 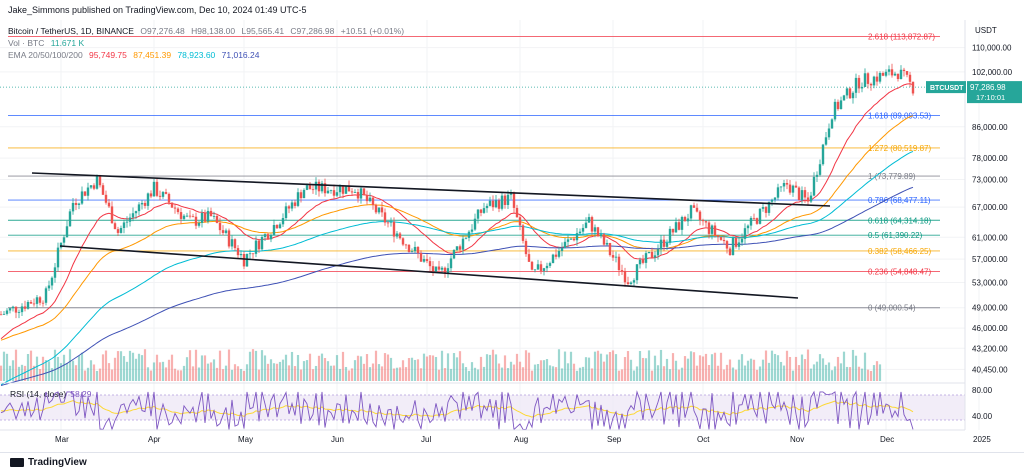 What do you see at coordinates (901, 36) in the screenshot?
I see `fib-level-label: 2.618 (113,872.87)` at bounding box center [901, 36].